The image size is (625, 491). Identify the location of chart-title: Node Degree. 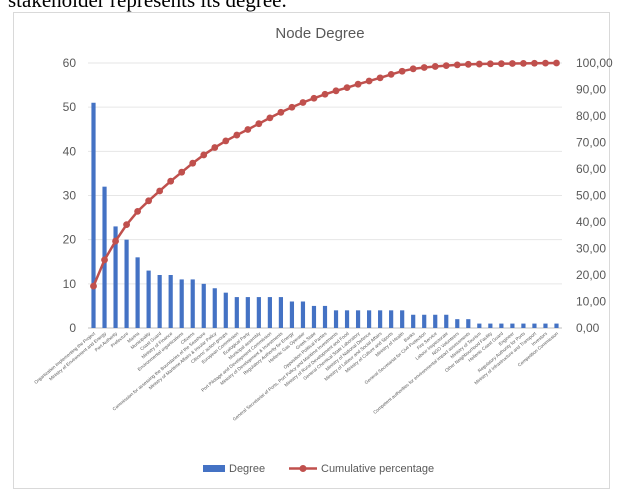
(319, 33).